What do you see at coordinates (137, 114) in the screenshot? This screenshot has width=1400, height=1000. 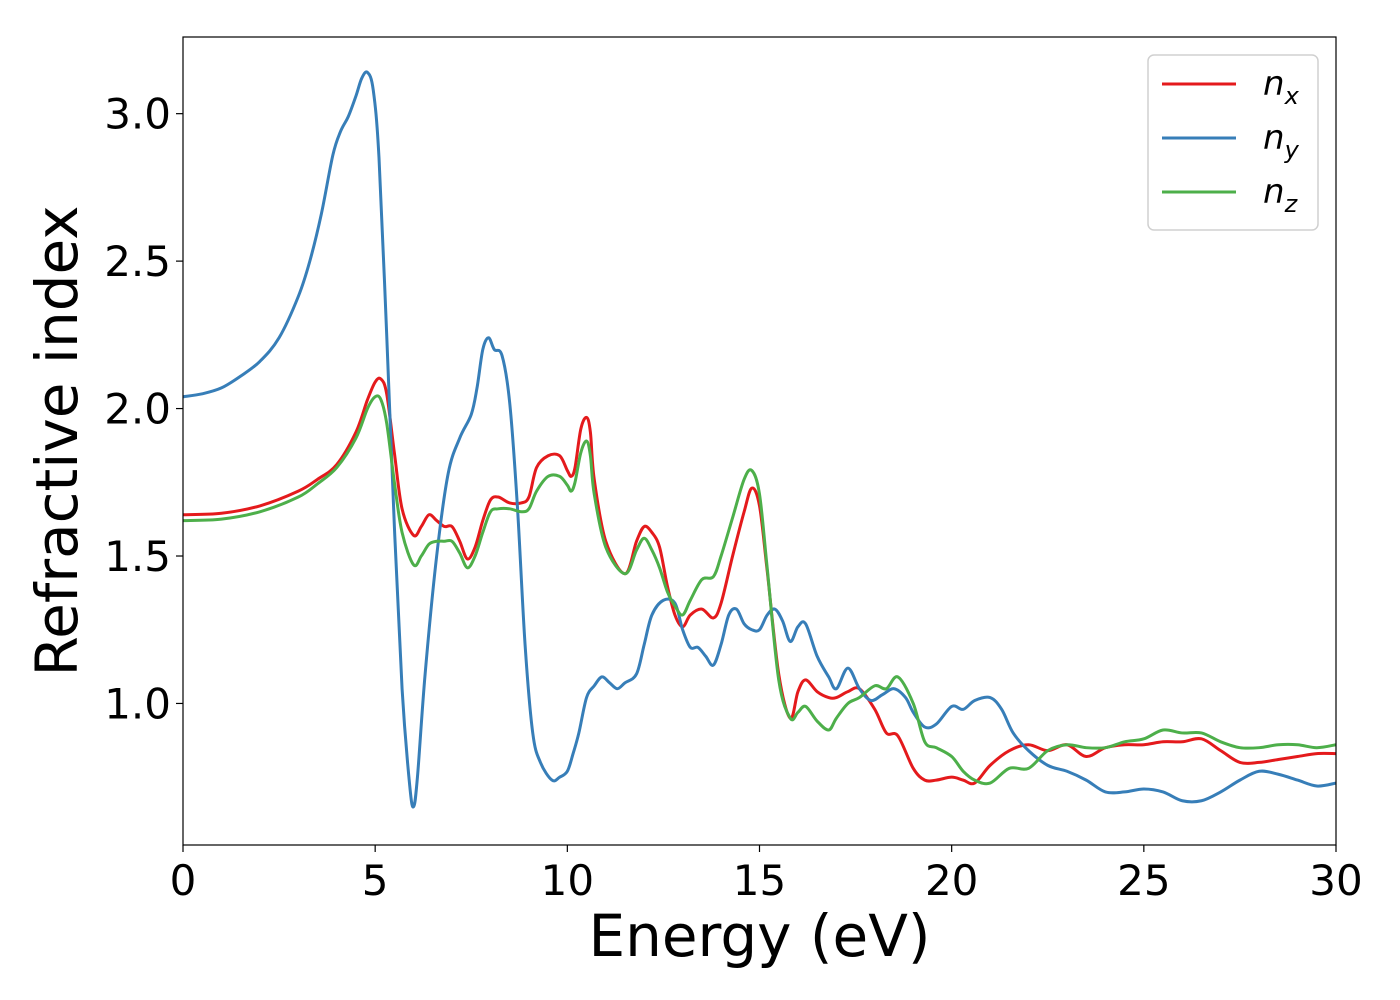 I see `y-tick-label: 3.0` at bounding box center [137, 114].